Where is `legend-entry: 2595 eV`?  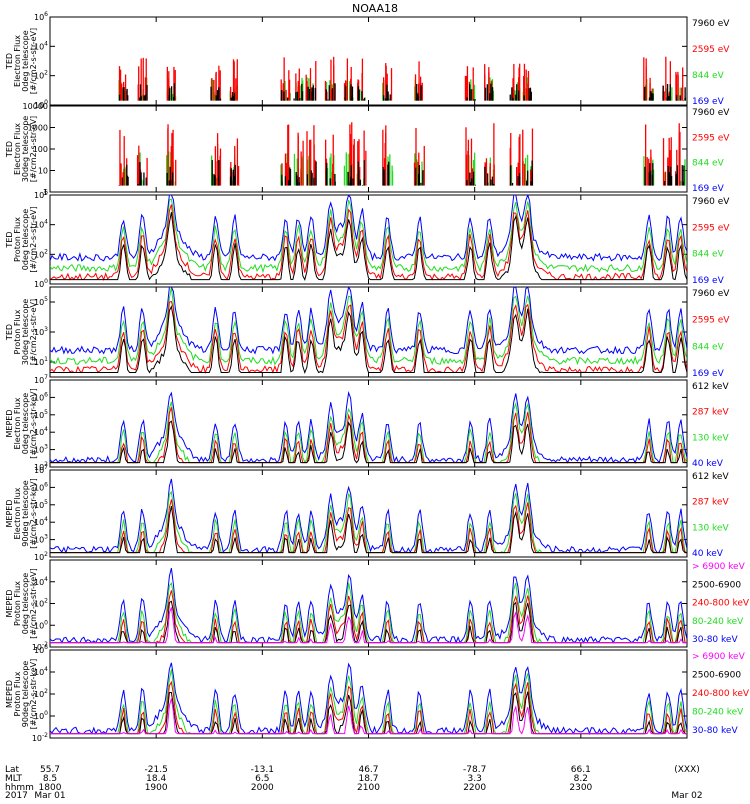 legend-entry: 2595 eV is located at coordinates (711, 50).